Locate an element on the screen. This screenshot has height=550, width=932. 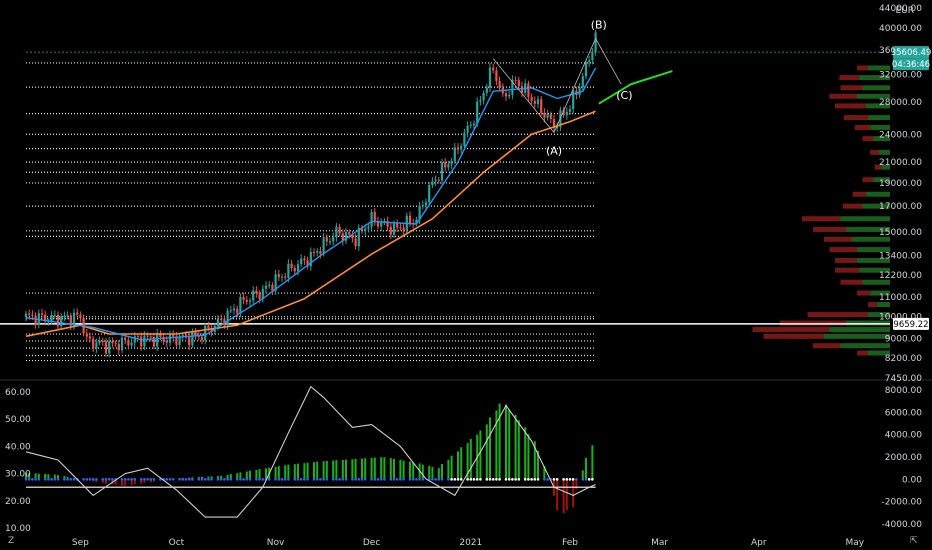
indicator-panel is located at coordinates (310, 451).